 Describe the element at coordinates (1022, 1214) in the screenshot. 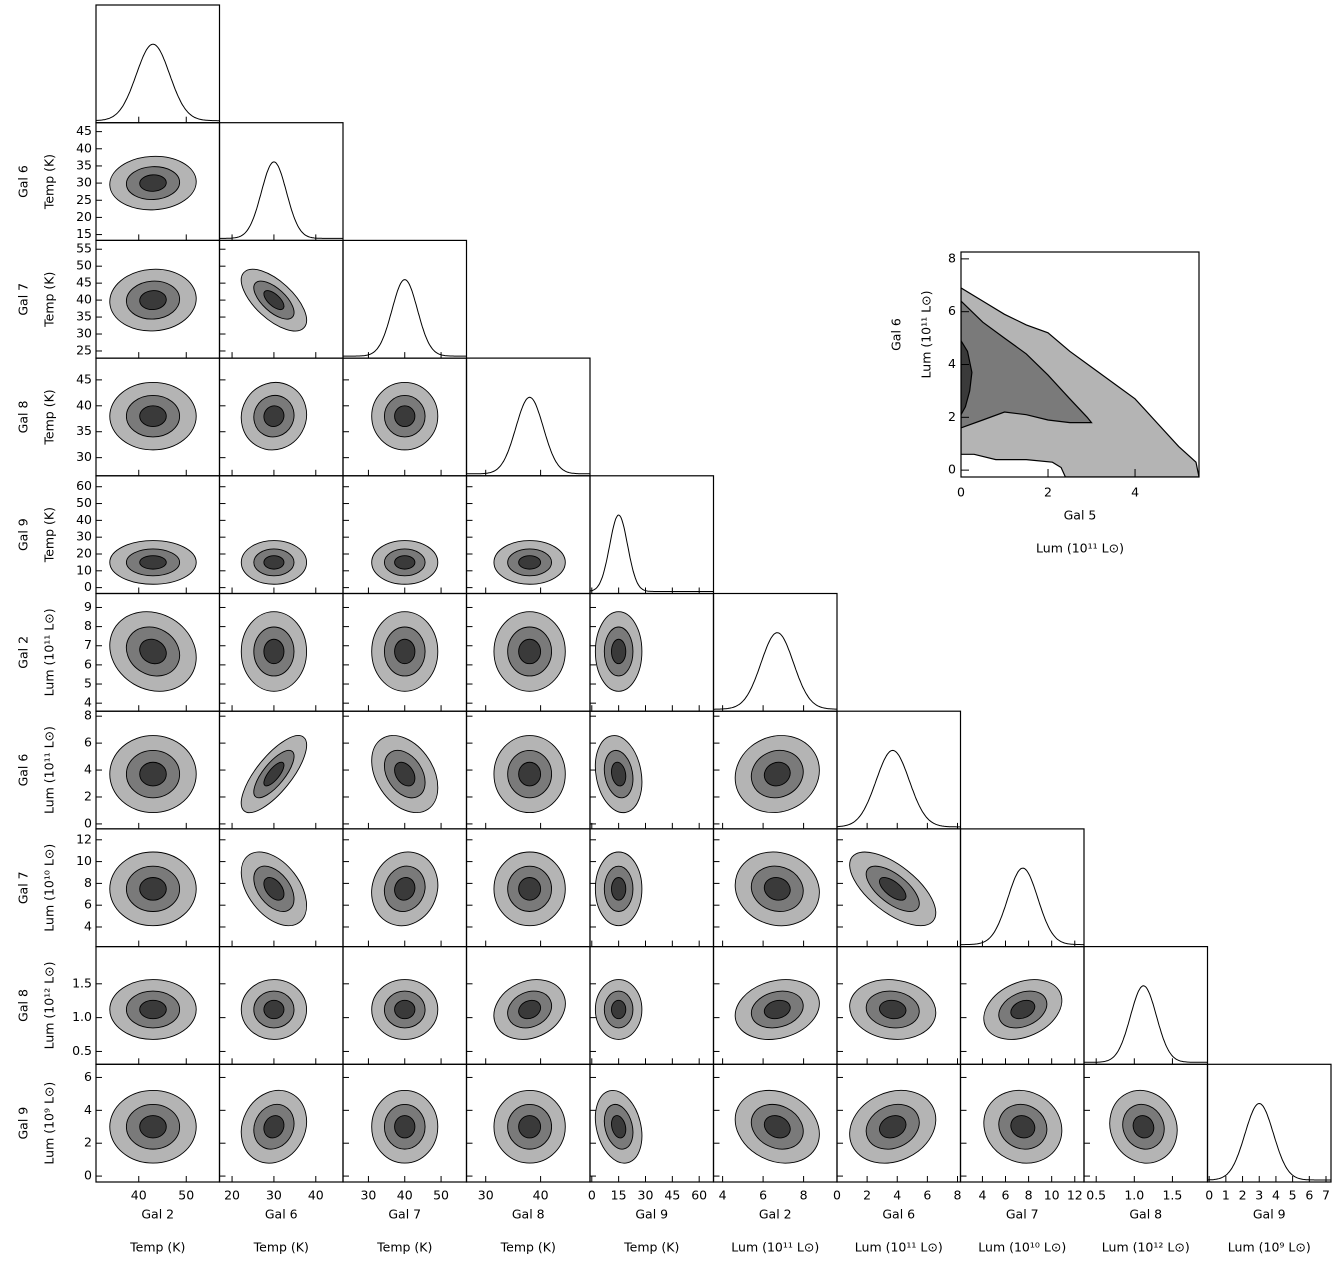

I see `col-galaxy-label: Gal 7` at that location.